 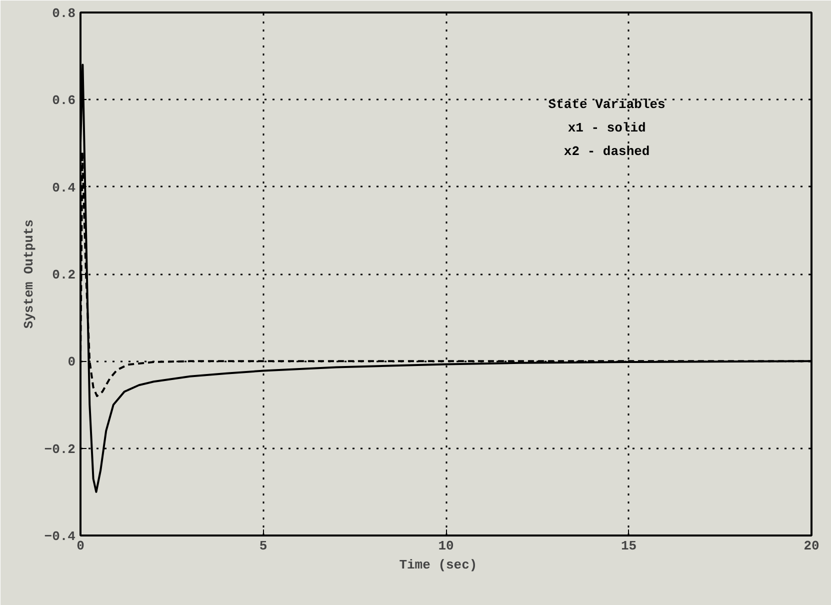 I want to click on y-tick-label: −0.2, so click(x=60, y=449).